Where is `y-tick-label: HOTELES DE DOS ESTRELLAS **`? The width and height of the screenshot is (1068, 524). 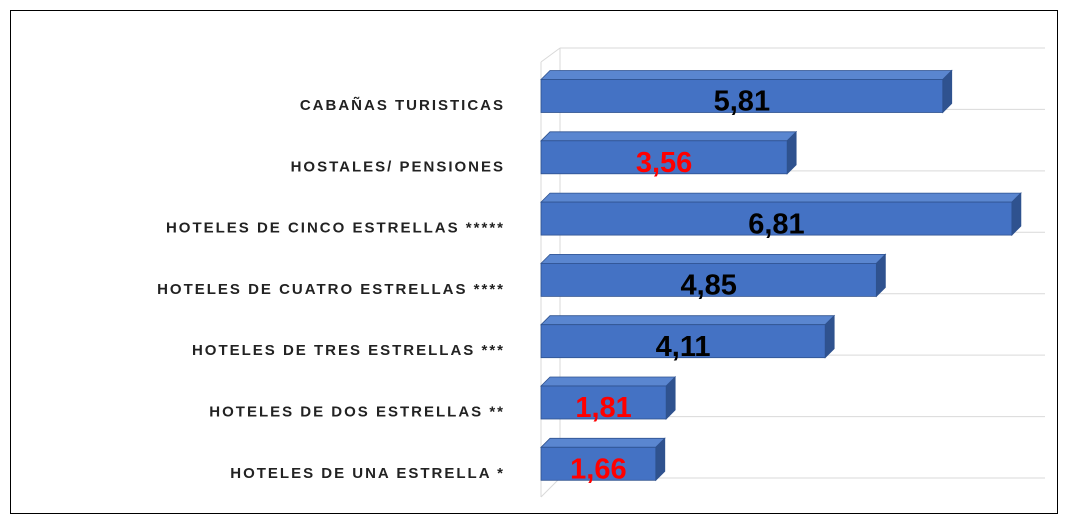
y-tick-label: HOTELES DE DOS ESTRELLAS ** is located at coordinates (357, 411).